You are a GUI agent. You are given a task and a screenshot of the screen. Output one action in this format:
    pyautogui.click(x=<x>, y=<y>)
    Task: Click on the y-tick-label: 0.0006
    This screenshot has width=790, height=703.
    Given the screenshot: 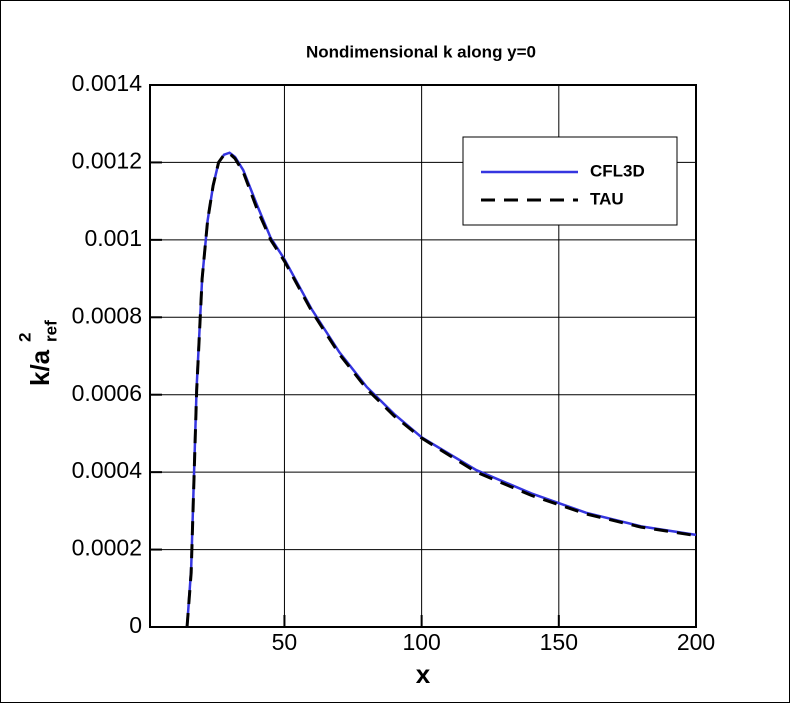 What is the action you would take?
    pyautogui.click(x=107, y=393)
    